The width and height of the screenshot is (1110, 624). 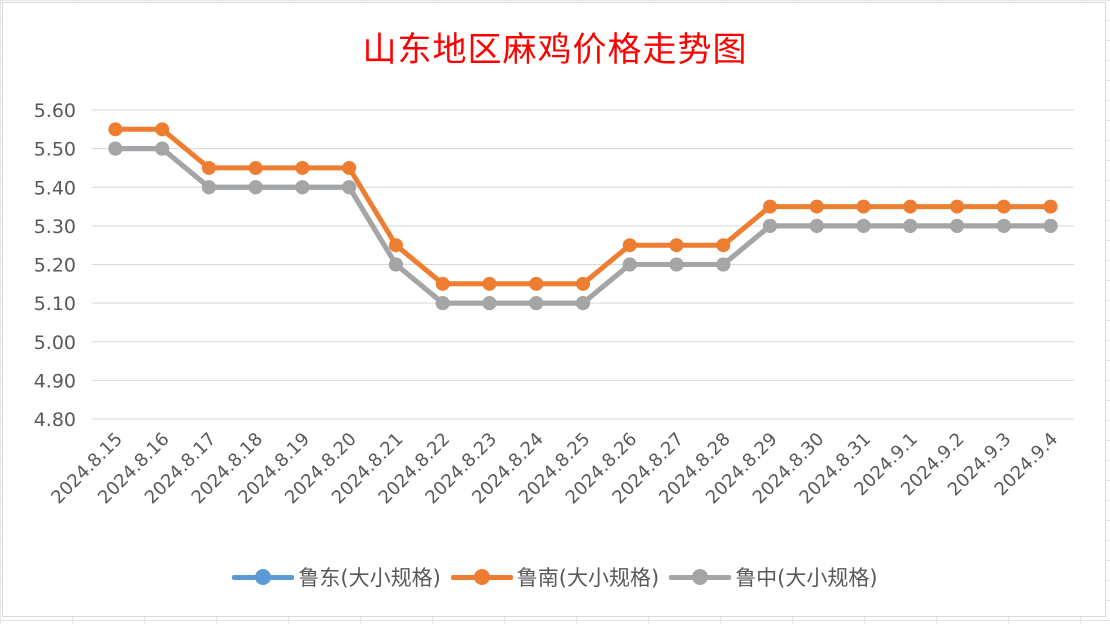 I want to click on y-tick-label-4: 5.20, so click(x=55, y=266).